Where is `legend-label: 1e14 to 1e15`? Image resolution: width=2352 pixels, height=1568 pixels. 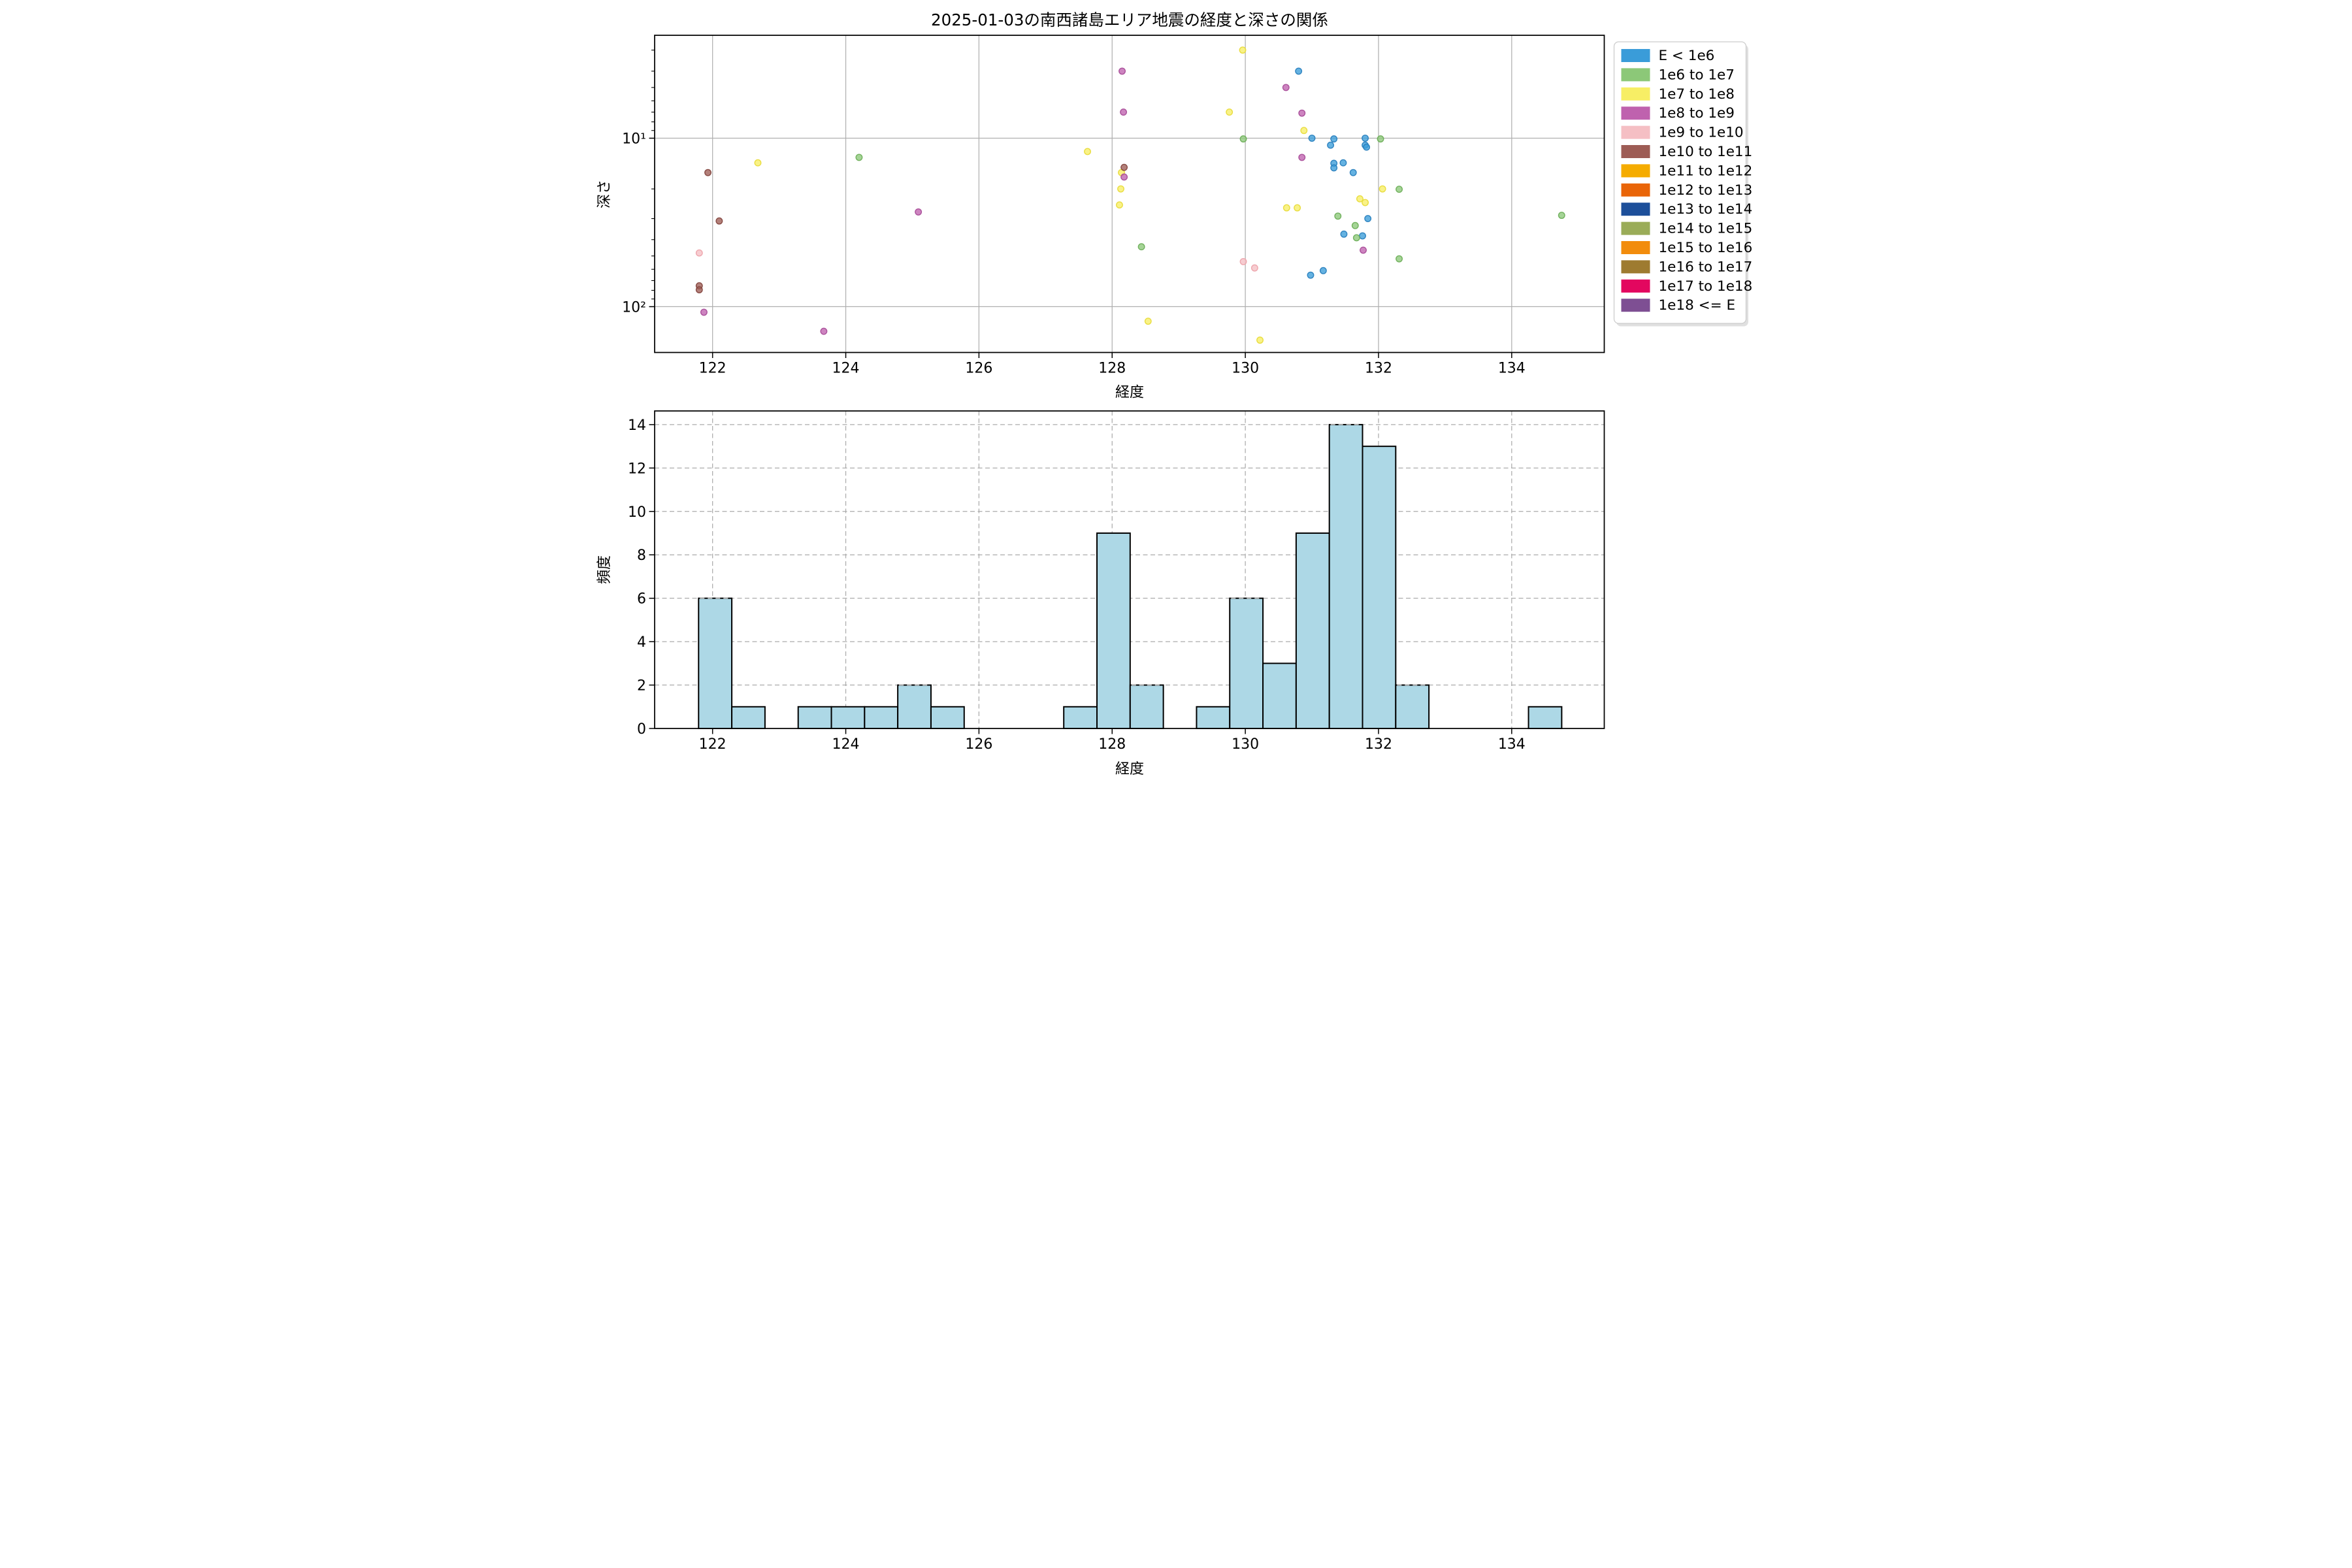
legend-label: 1e14 to 1e15 is located at coordinates (1706, 229).